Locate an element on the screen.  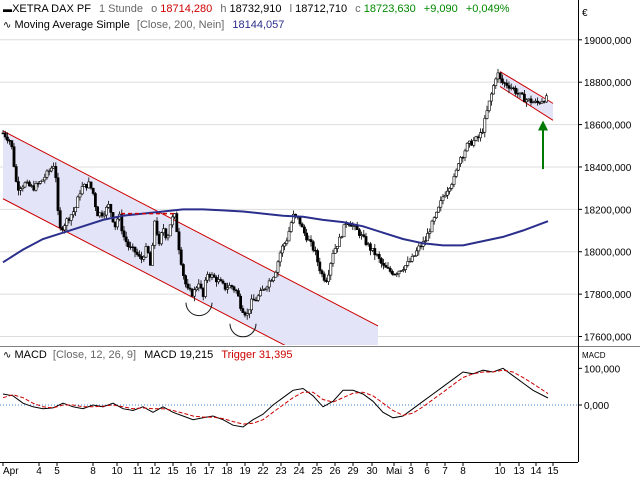
close-label: c is located at coordinates (358, 9).